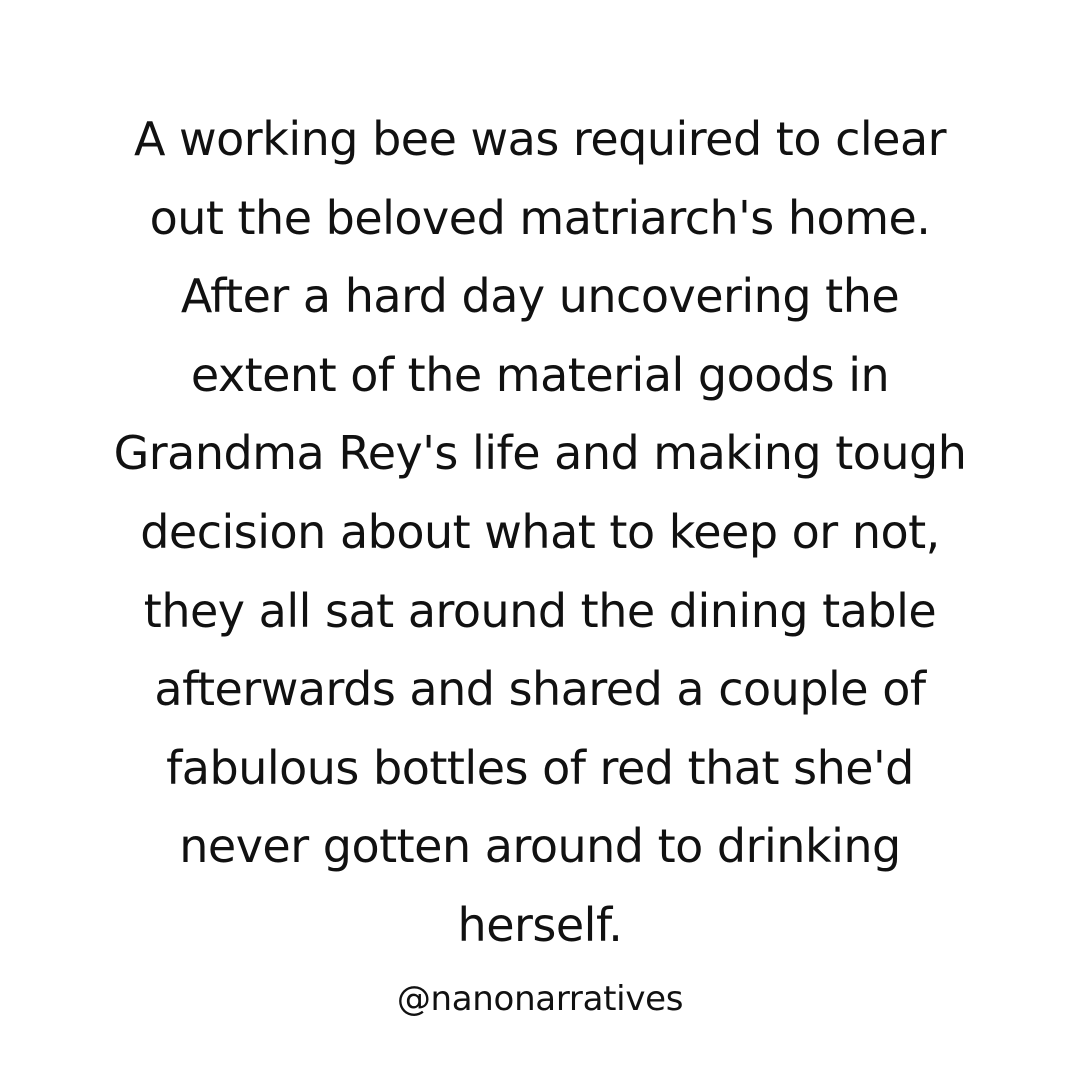 Image resolution: width=1080 pixels, height=1080 pixels. I want to click on story-line: never gotten around to drinking, so click(540, 846).